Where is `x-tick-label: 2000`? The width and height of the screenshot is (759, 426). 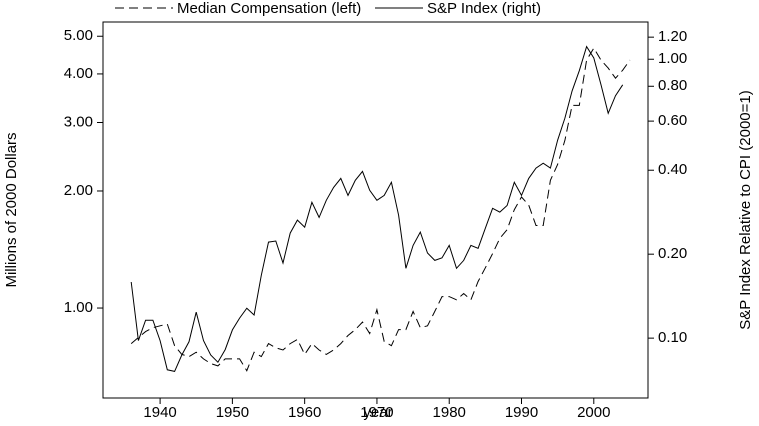 x-tick-label: 2000 is located at coordinates (593, 412).